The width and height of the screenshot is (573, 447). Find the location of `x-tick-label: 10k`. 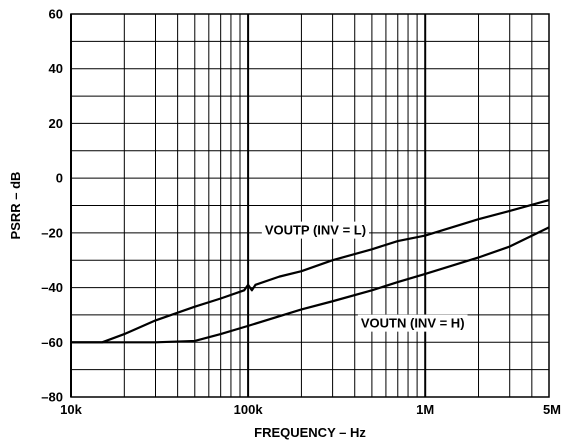

x-tick-label: 10k is located at coordinates (71, 409).